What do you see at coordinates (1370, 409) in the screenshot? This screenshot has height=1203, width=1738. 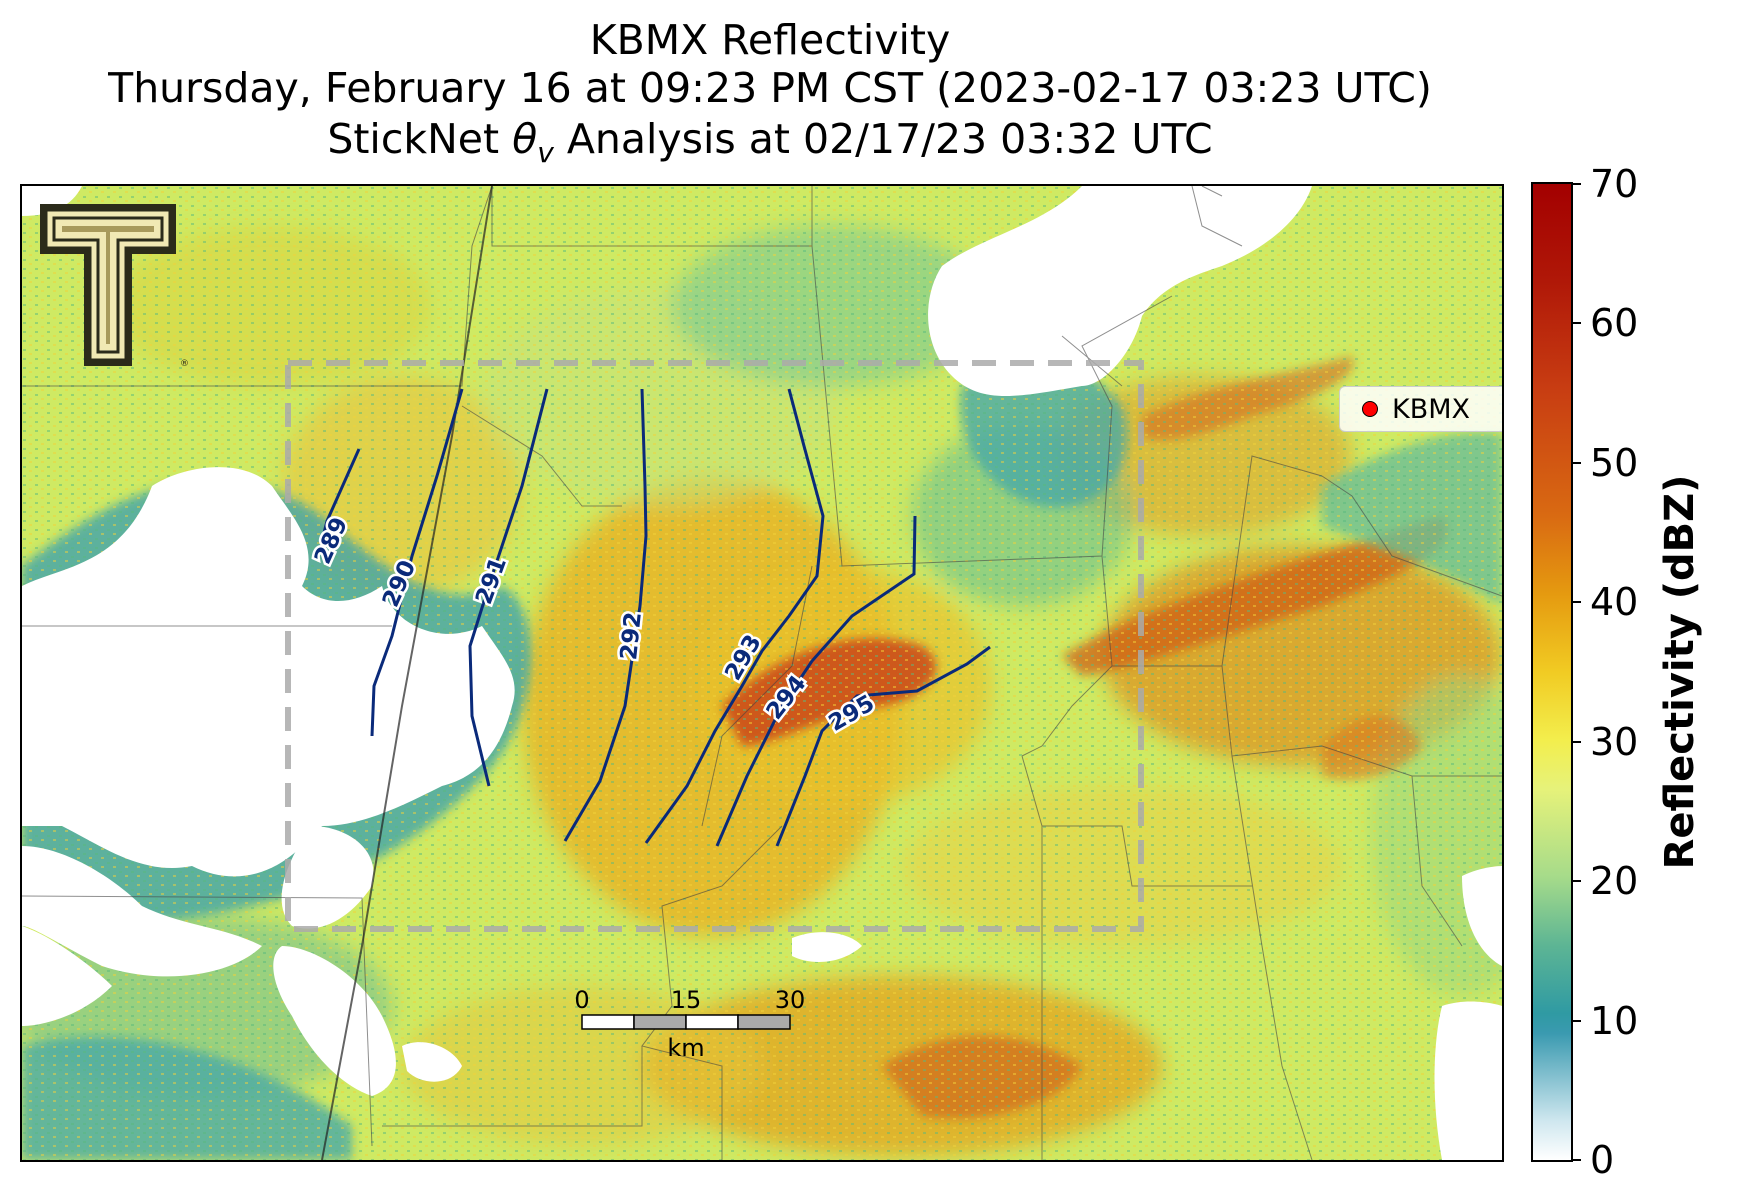 I see `radar-site-marker-icon` at bounding box center [1370, 409].